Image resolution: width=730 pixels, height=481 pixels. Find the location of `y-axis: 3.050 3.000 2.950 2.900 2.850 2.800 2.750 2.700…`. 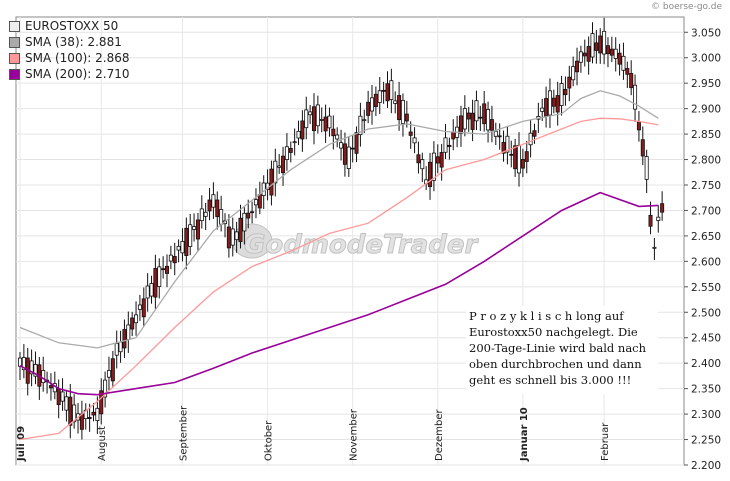

y-axis: 3.050 3.000 2.950 2.900 2.850 2.800 2.750 2.700… is located at coordinates (702, 249).